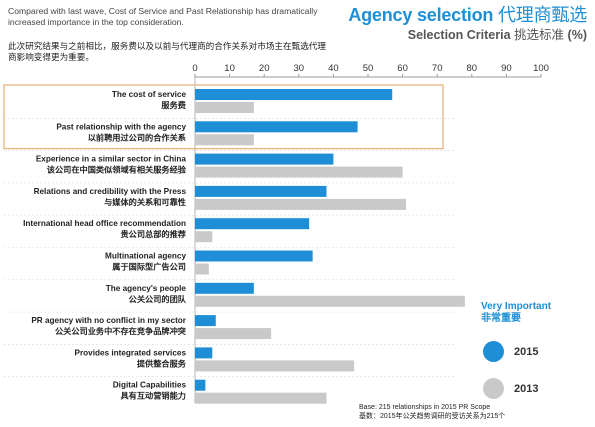  Describe the element at coordinates (432, 416) in the screenshot. I see `base-note-line2: 基数：2015年公关趋势调研的受访关系为215个` at that location.